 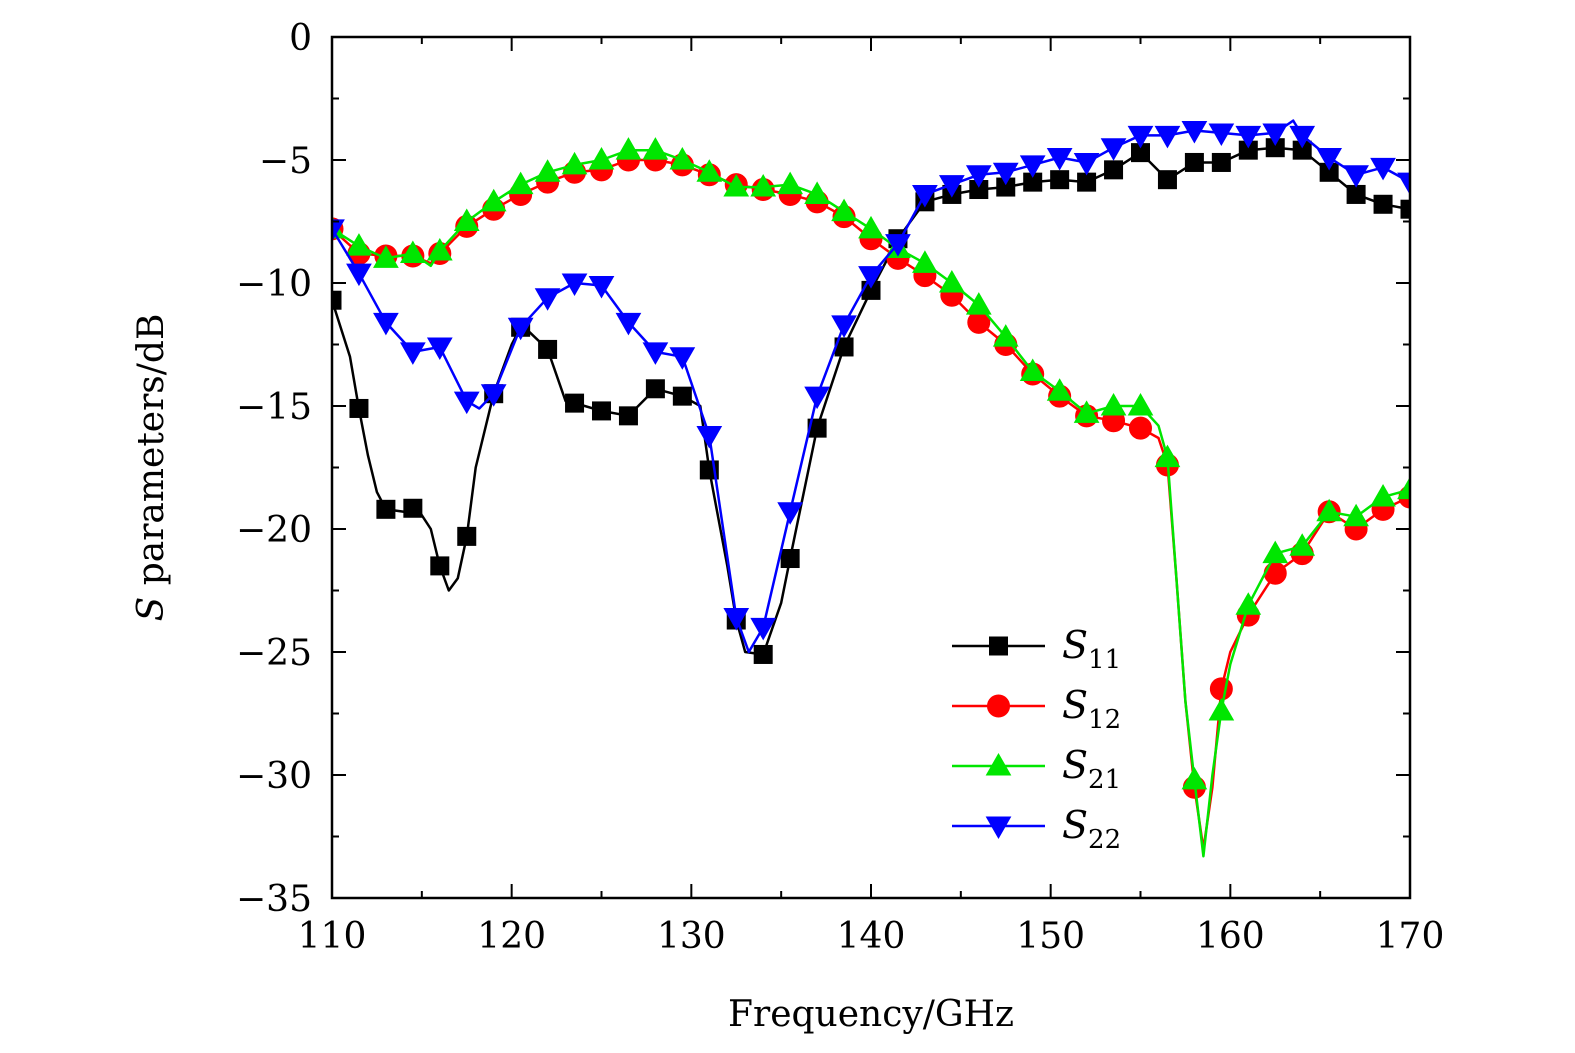 I want to click on y-tick-label: 0, so click(x=300, y=38).